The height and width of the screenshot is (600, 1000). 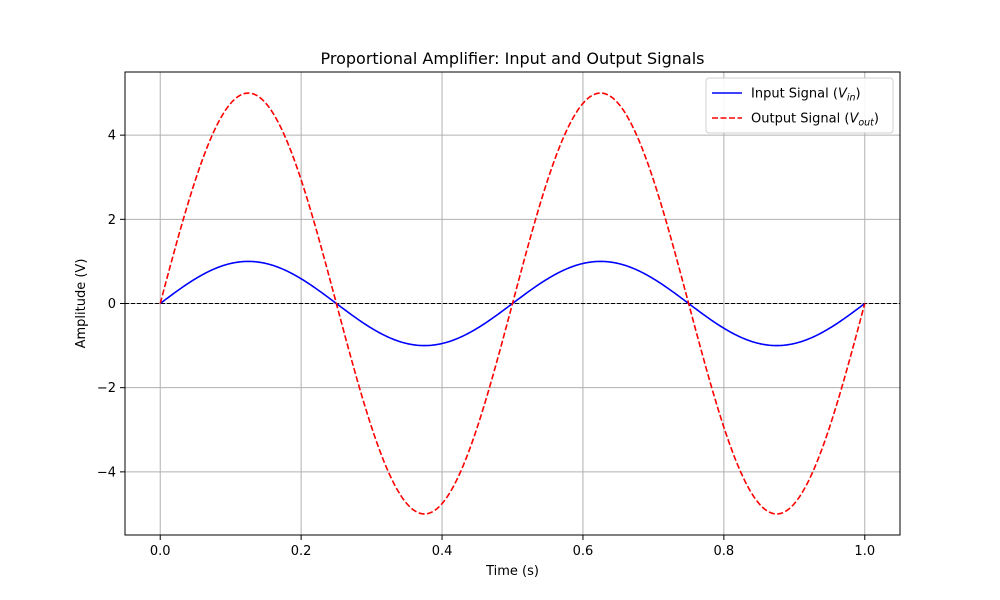 What do you see at coordinates (442, 551) in the screenshot?
I see `x-tick-label: 0.4` at bounding box center [442, 551].